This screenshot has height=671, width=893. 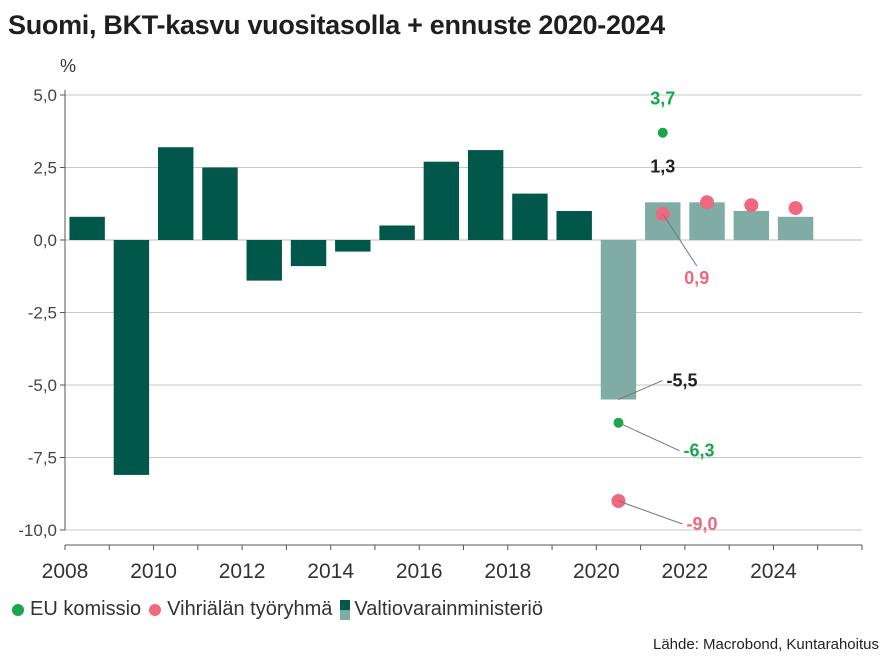 I want to click on bar-2011, so click(x=220, y=203).